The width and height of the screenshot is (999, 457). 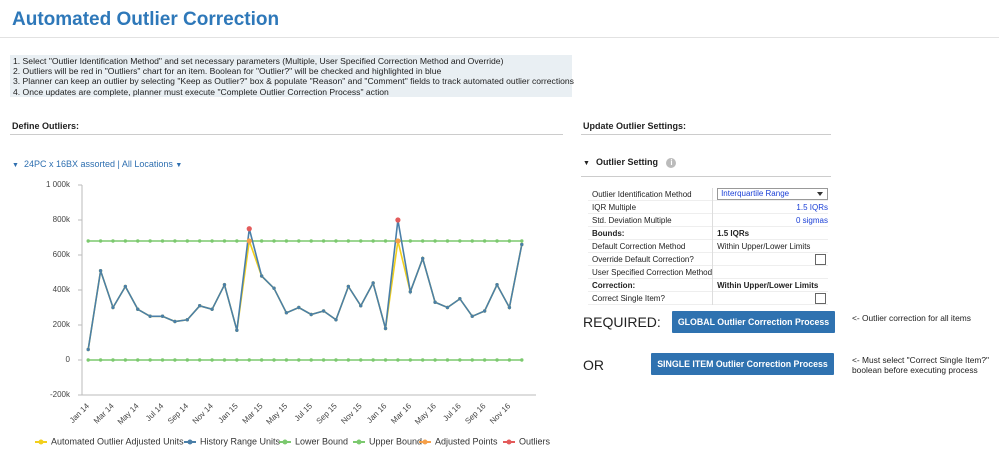 I want to click on selector-text: 24PC x 16BX assorted | All Locations, so click(x=98, y=164).